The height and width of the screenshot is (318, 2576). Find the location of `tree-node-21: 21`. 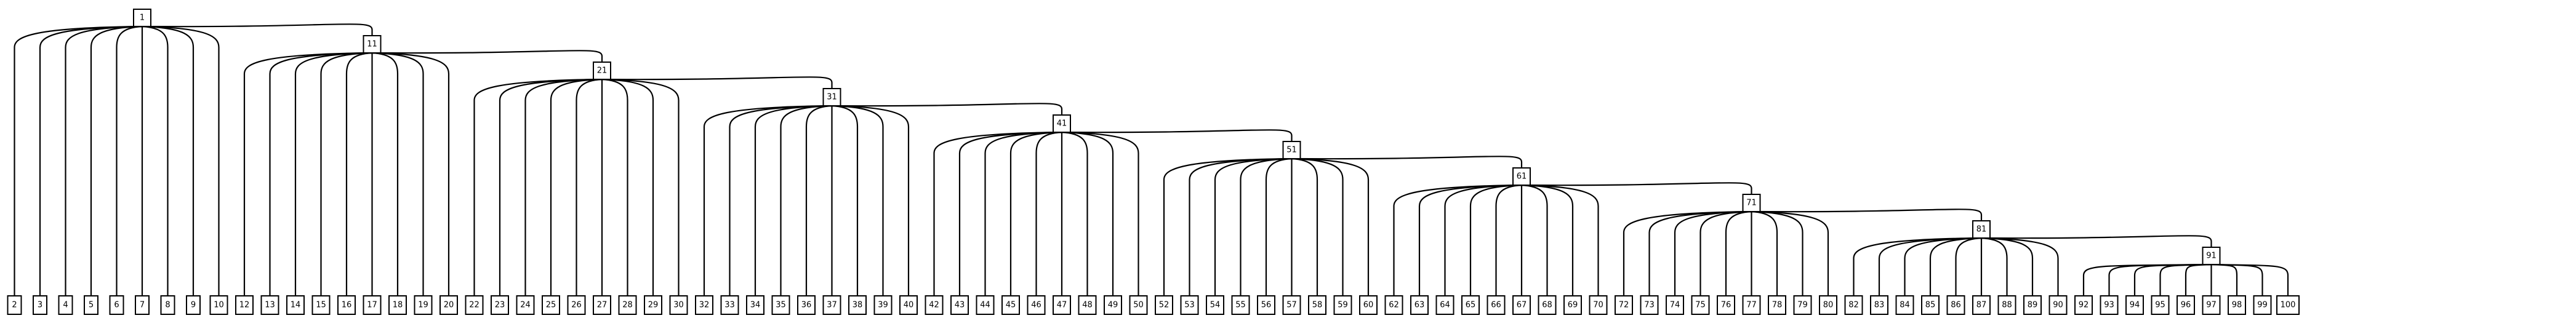

tree-node-21: 21 is located at coordinates (602, 71).